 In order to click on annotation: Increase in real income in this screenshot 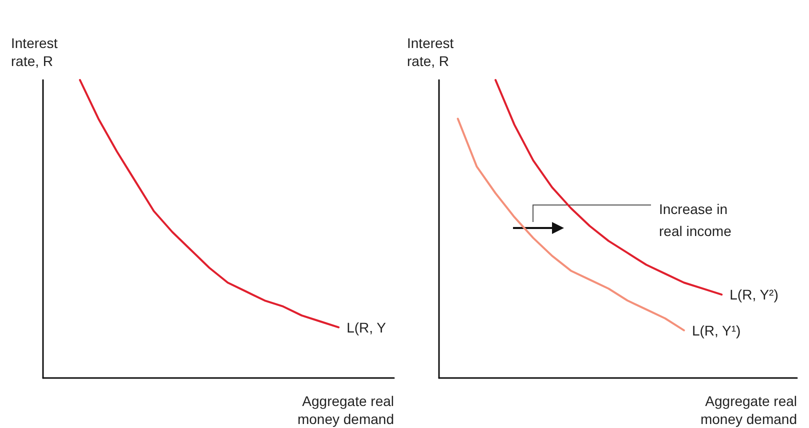, I will do `click(695, 220)`.